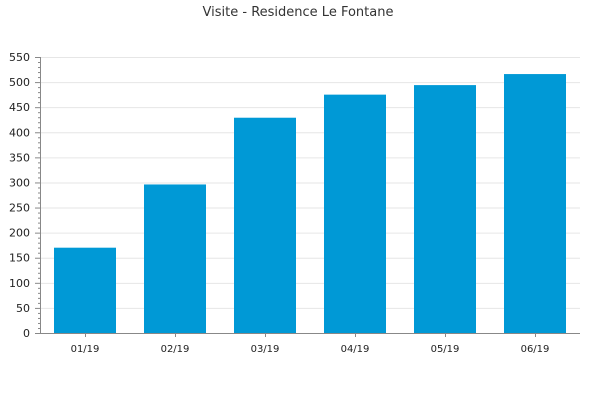 The image size is (600, 400). I want to click on y-tick-label: 550, so click(19, 57).